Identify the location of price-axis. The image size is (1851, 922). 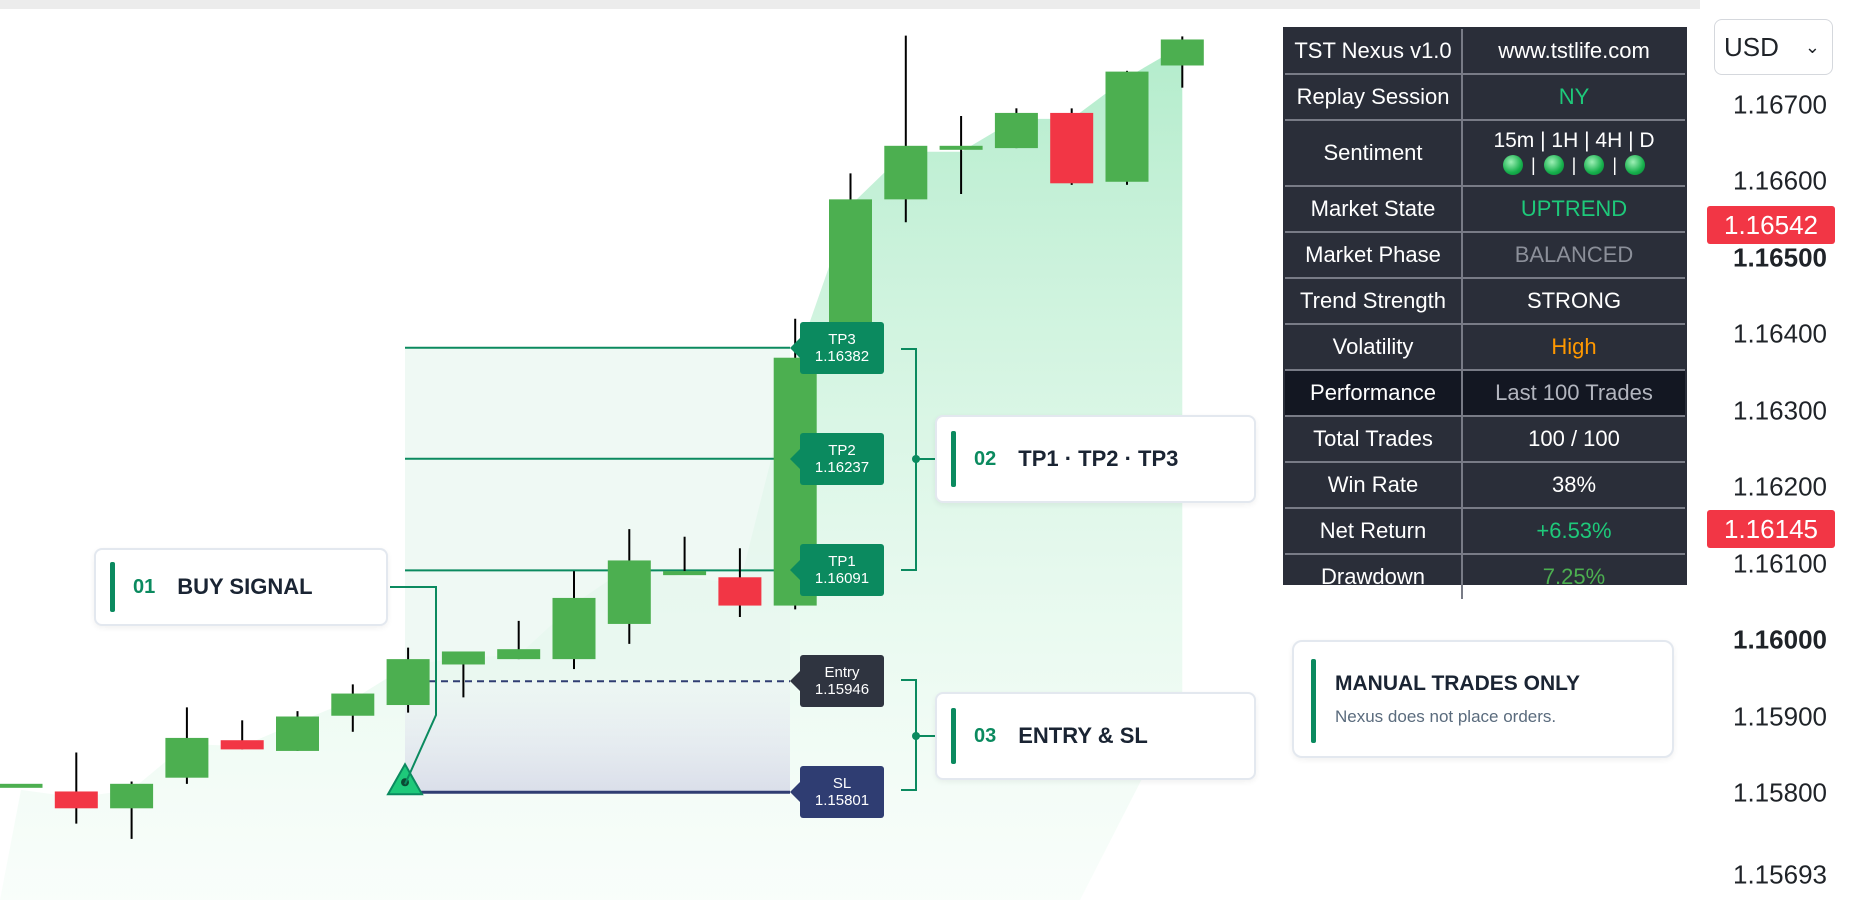
(1775, 461).